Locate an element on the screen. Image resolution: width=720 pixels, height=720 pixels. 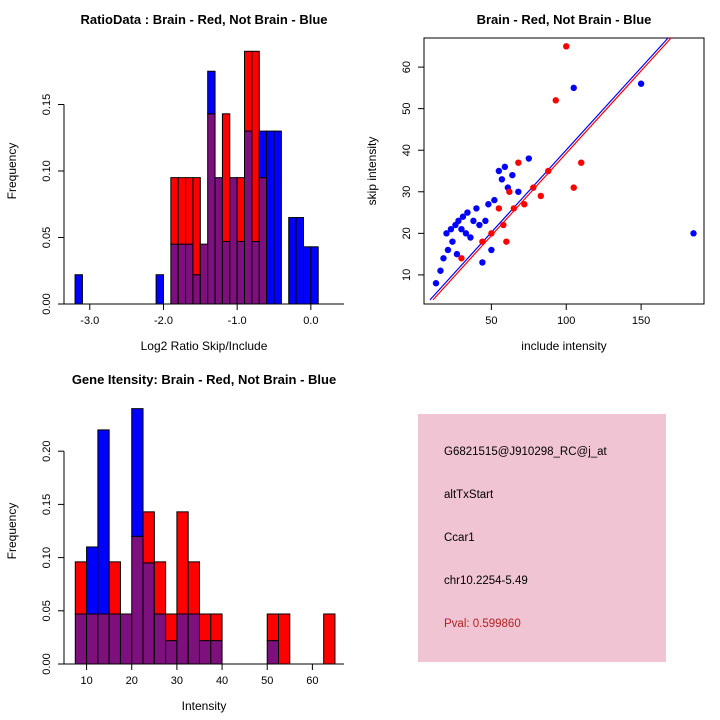
chart-title: Brain - Red, Not Brain - Blue is located at coordinates (564, 19).